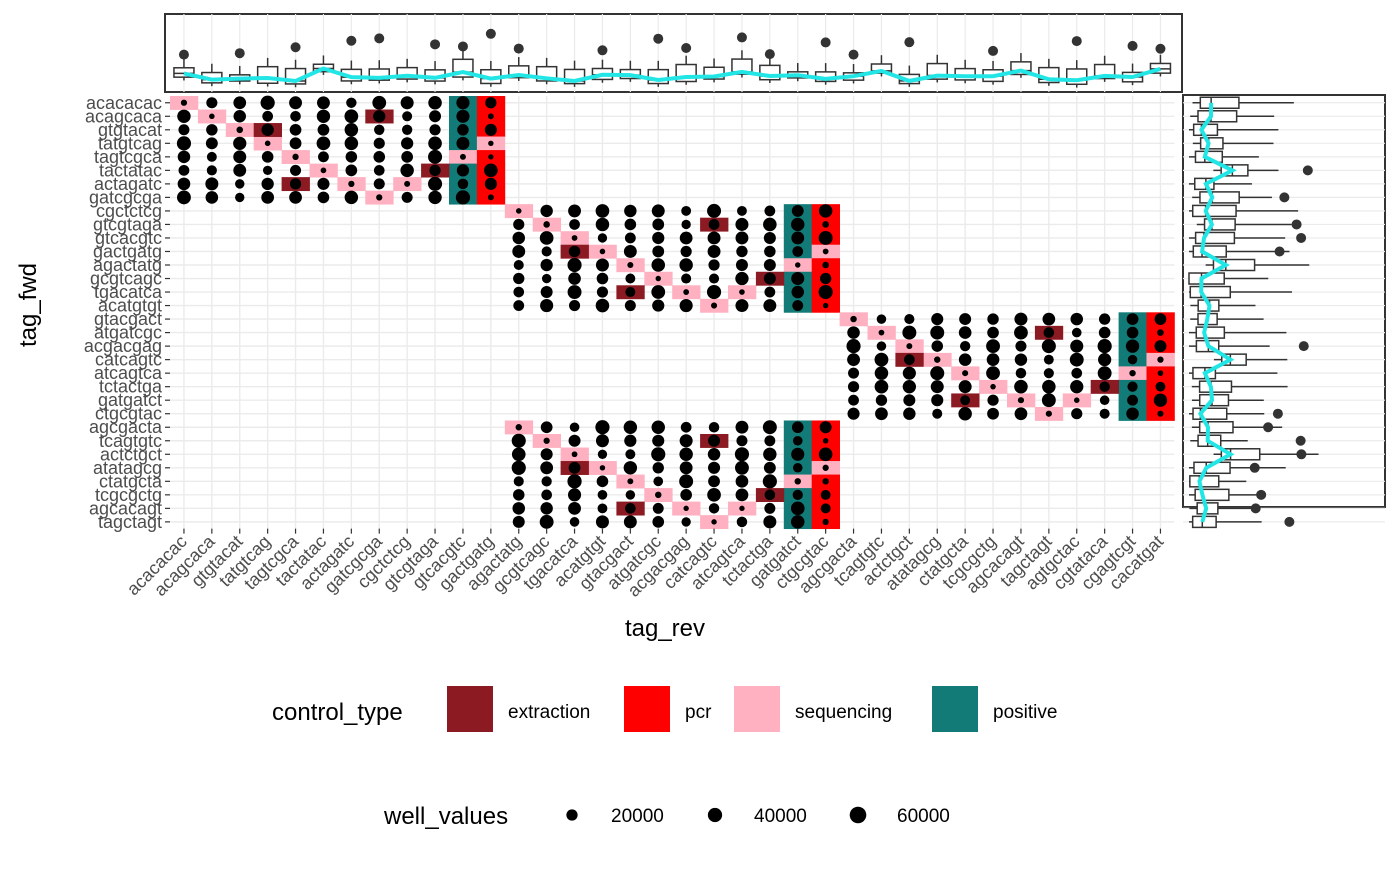 The width and height of the screenshot is (1400, 871). Describe the element at coordinates (337, 712) in the screenshot. I see `legend-fill-title: control_type` at that location.